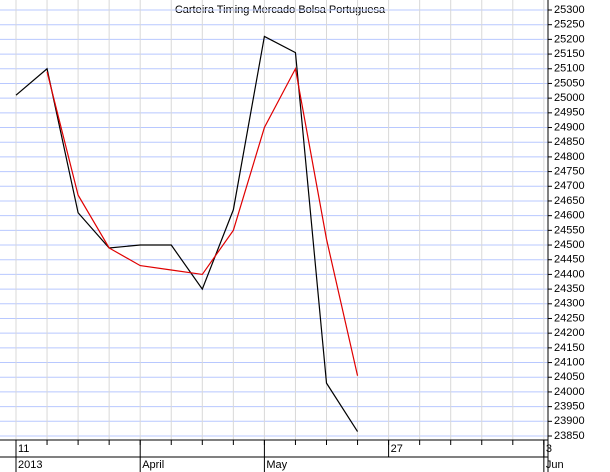  What do you see at coordinates (569, 377) in the screenshot?
I see `y-tick-label: 24050` at bounding box center [569, 377].